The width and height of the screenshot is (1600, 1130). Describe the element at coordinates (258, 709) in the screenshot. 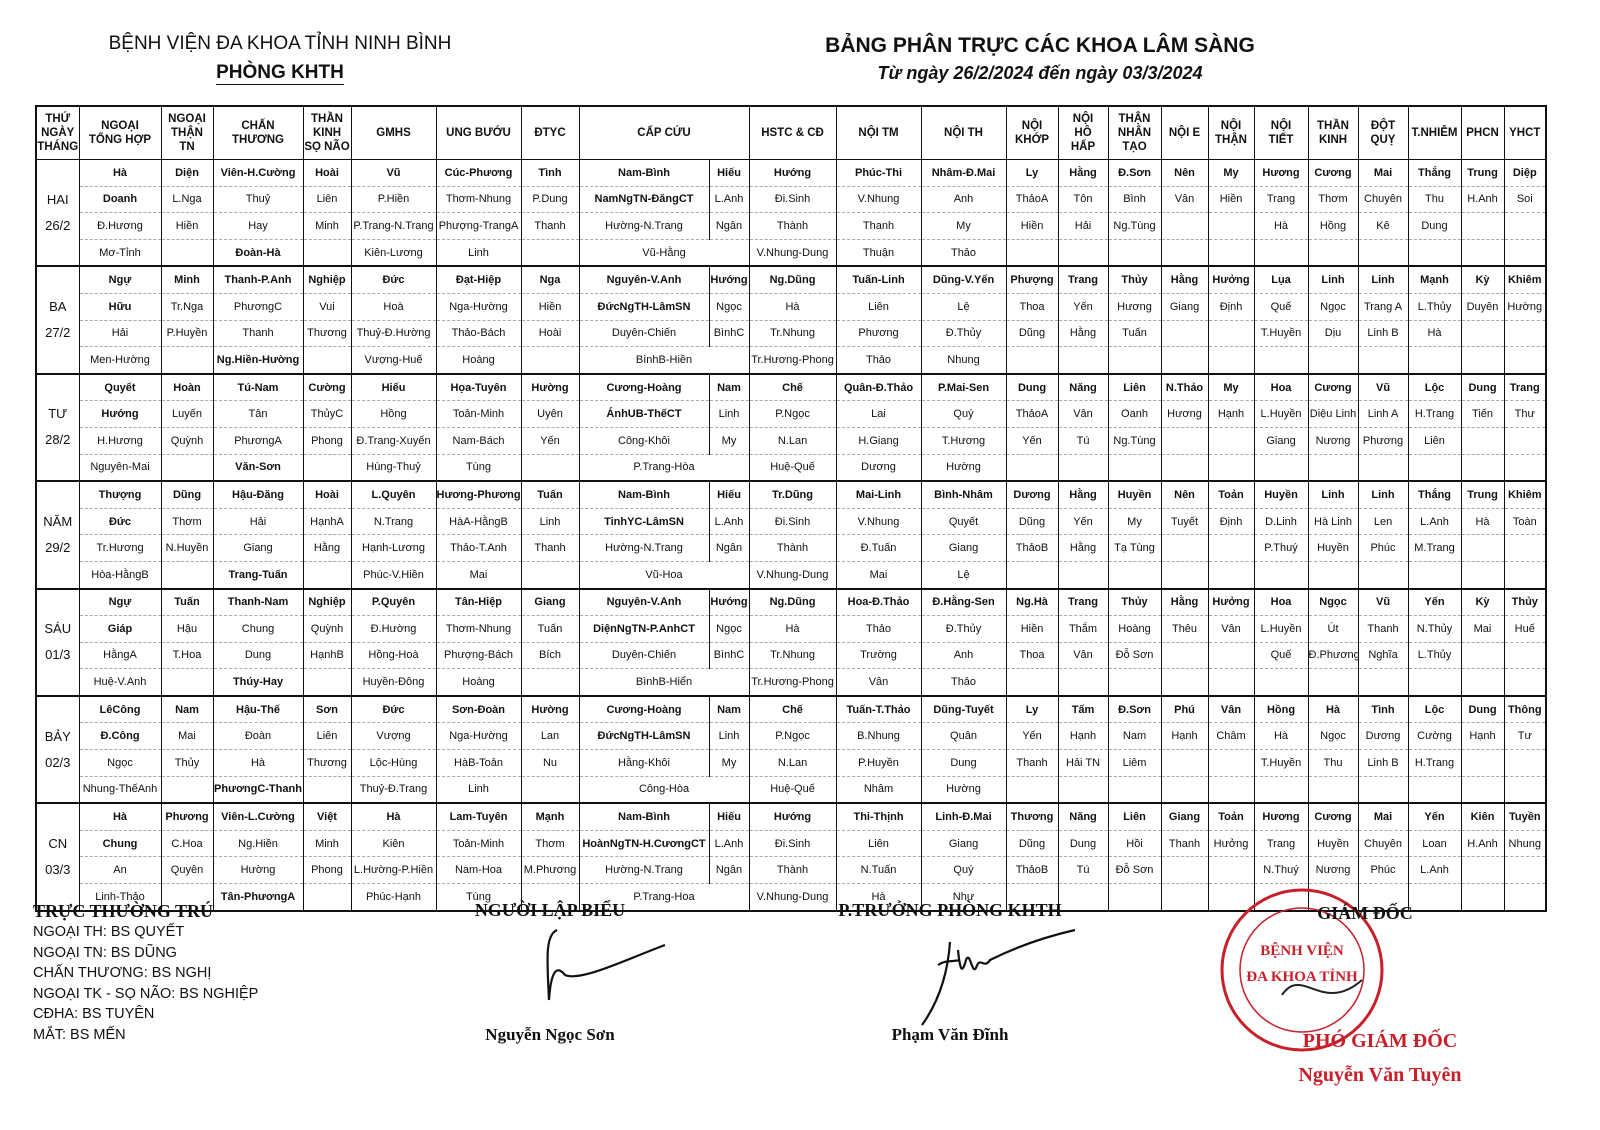

I see `duty-cell: Hậu-Thế` at that location.